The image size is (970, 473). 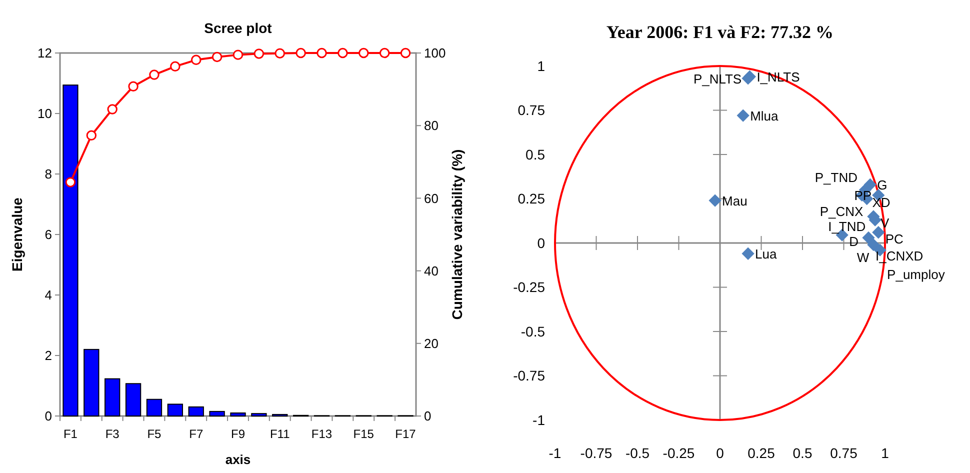 I want to click on y2-tick-label: 0, so click(x=428, y=416).